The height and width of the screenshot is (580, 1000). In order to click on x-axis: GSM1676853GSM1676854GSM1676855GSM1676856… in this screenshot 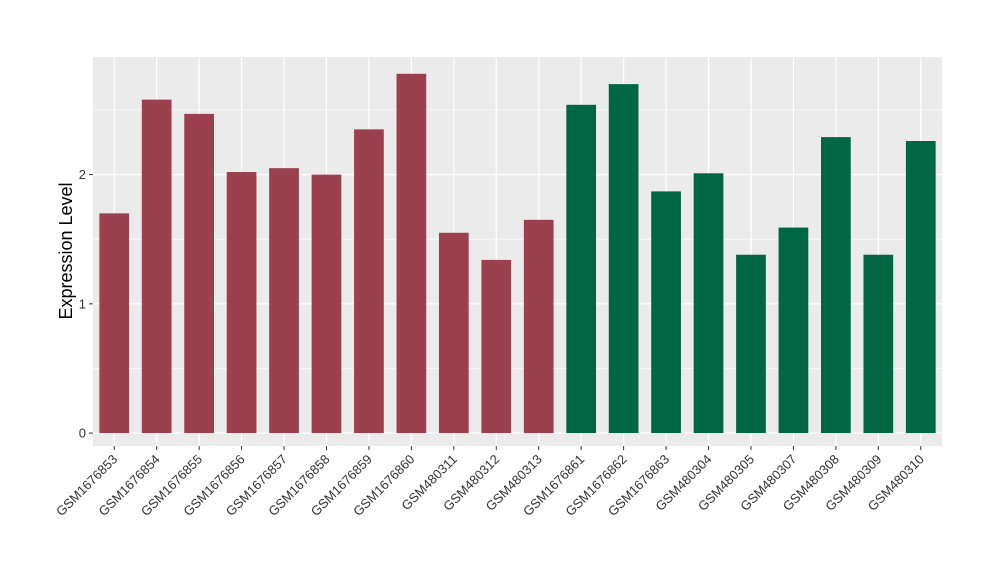, I will do `click(490, 482)`.